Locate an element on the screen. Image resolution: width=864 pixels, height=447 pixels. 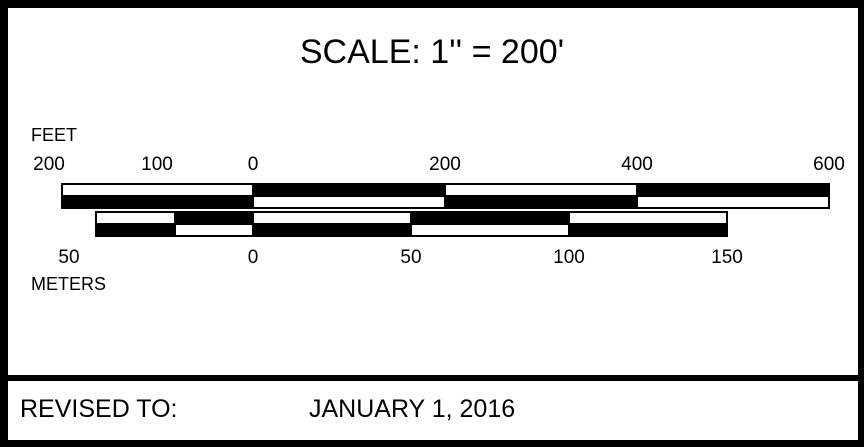
frame-top-border is located at coordinates (432, 4).